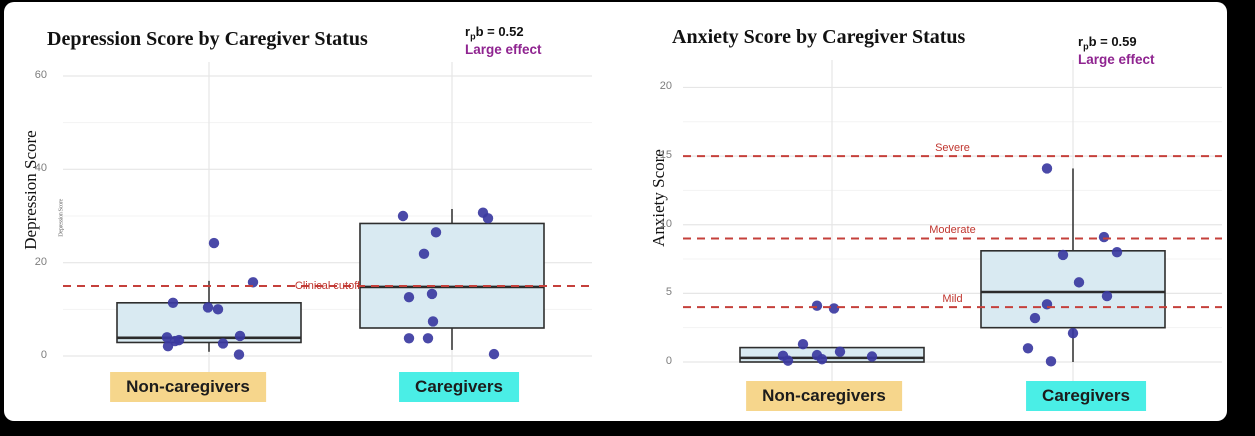 This screenshot has height=436, width=1255. I want to click on effect-annotation-0: rpb = 0.52 Large effect, so click(503, 40).